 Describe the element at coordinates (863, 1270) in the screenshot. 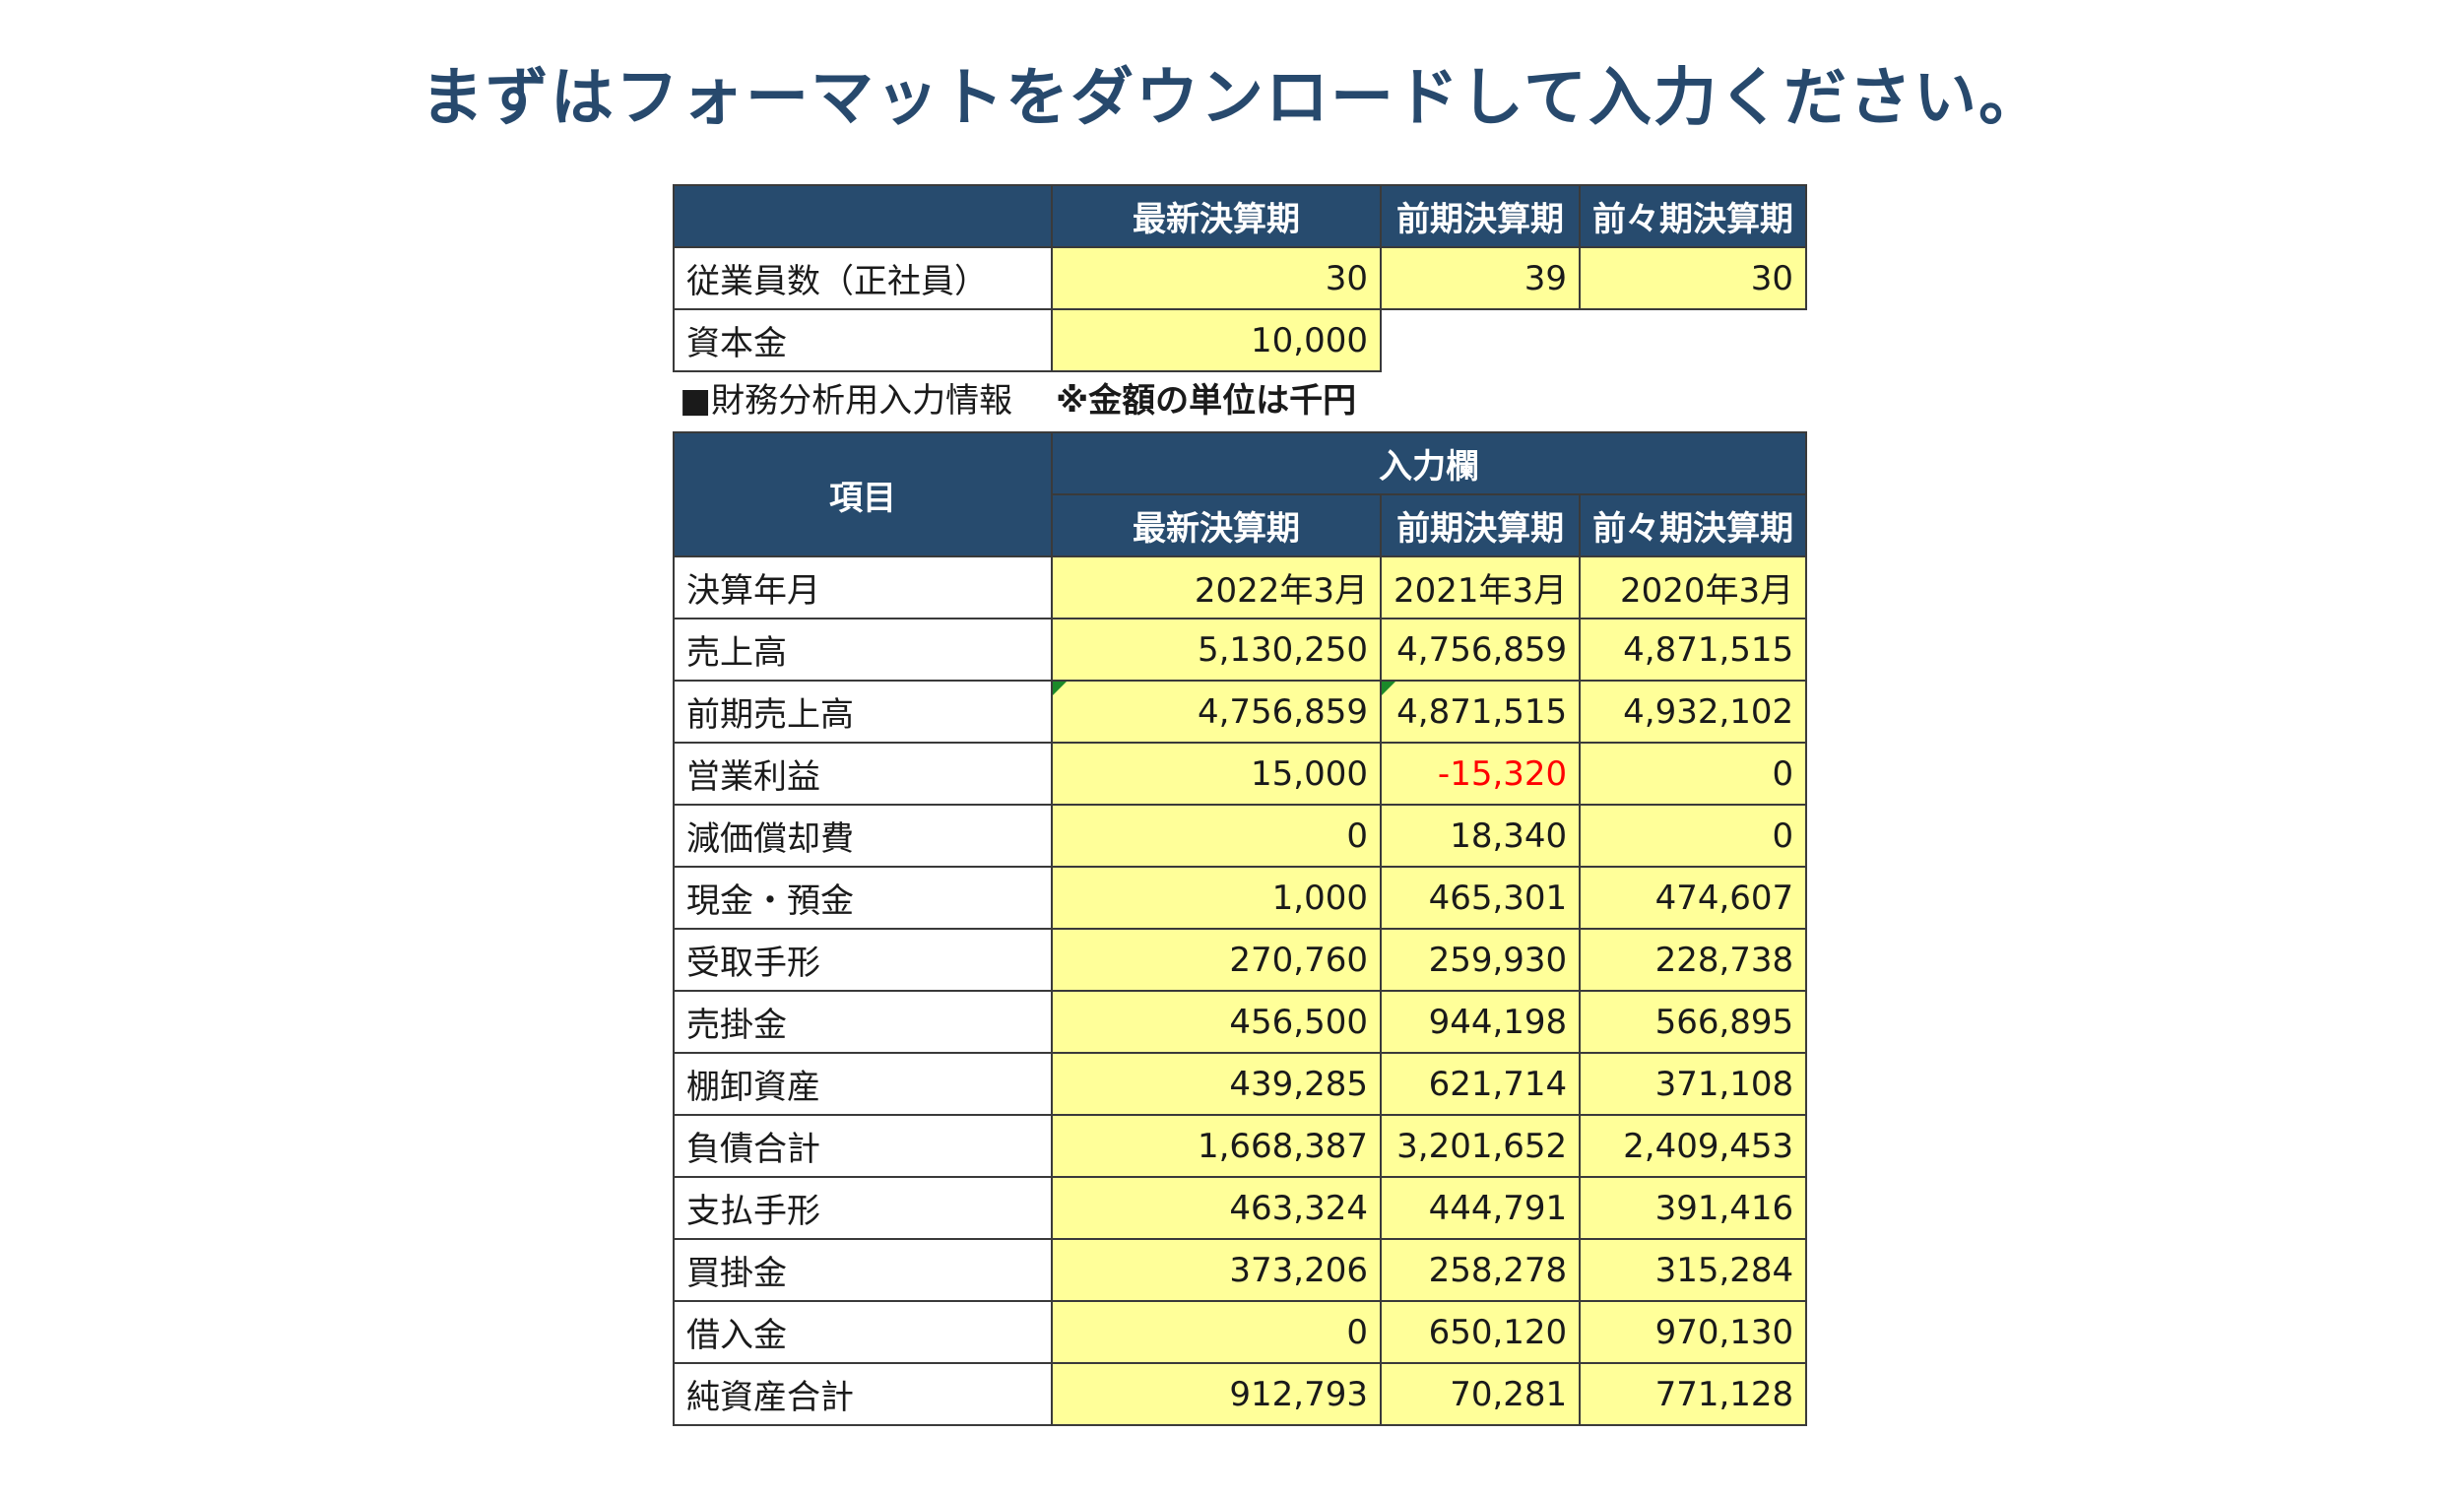

I see `row-label: 買掛金` at that location.